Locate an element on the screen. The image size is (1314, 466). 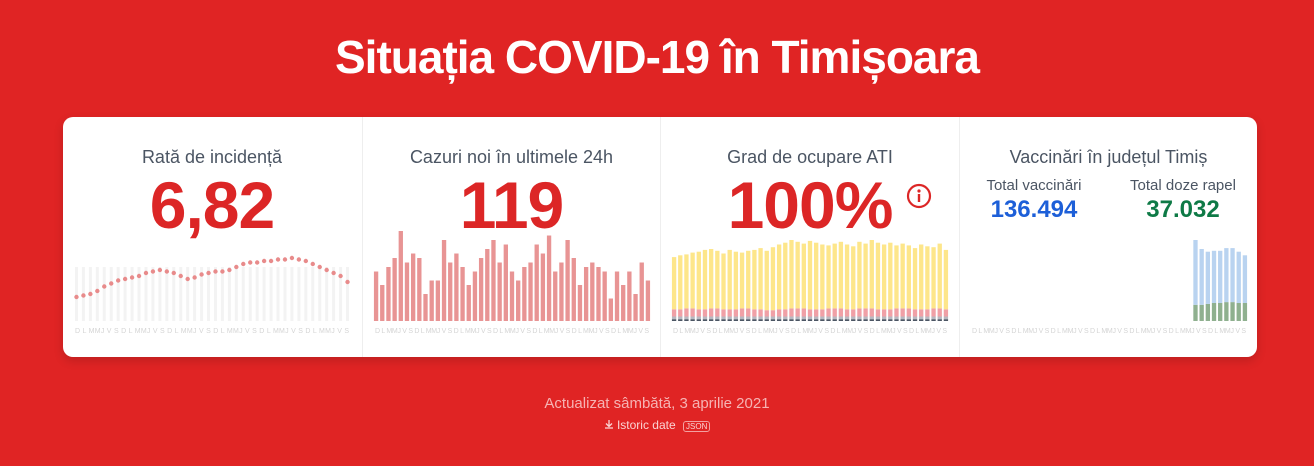
json-badge: JSON is located at coordinates (697, 426).